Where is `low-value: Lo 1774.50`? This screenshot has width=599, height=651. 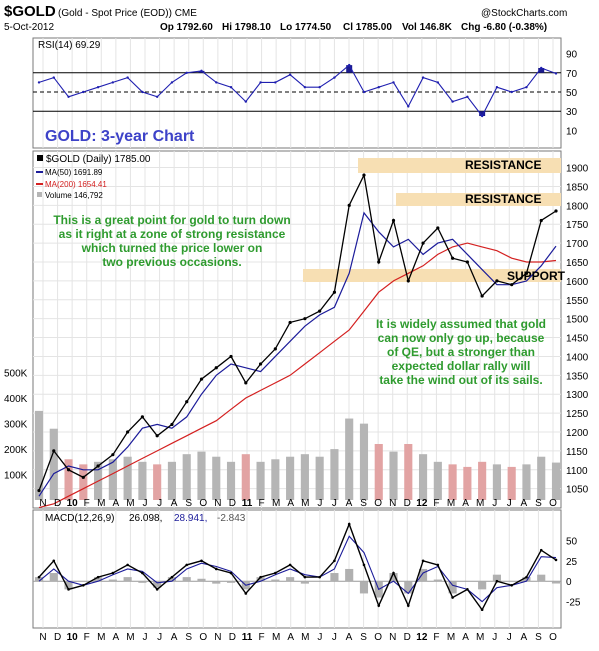
low-value: Lo 1774.50 is located at coordinates (306, 27).